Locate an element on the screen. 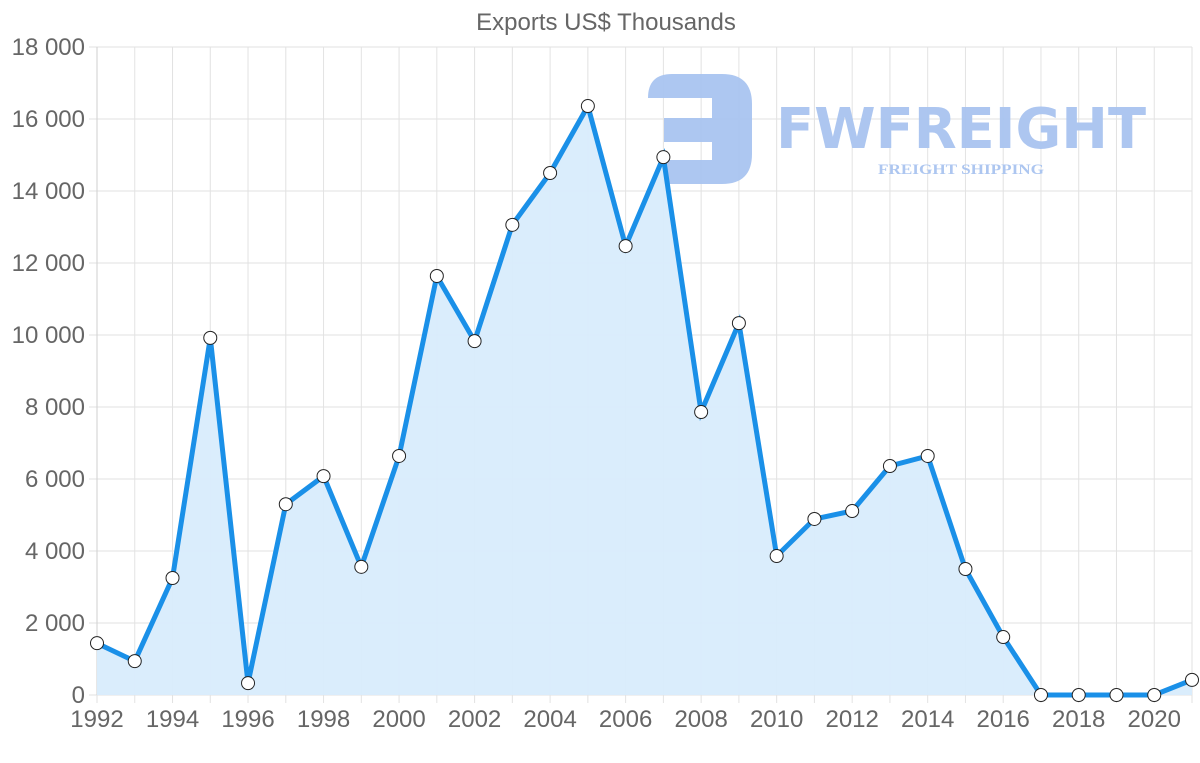  y-tick-label: 4 000 is located at coordinates (55, 551).